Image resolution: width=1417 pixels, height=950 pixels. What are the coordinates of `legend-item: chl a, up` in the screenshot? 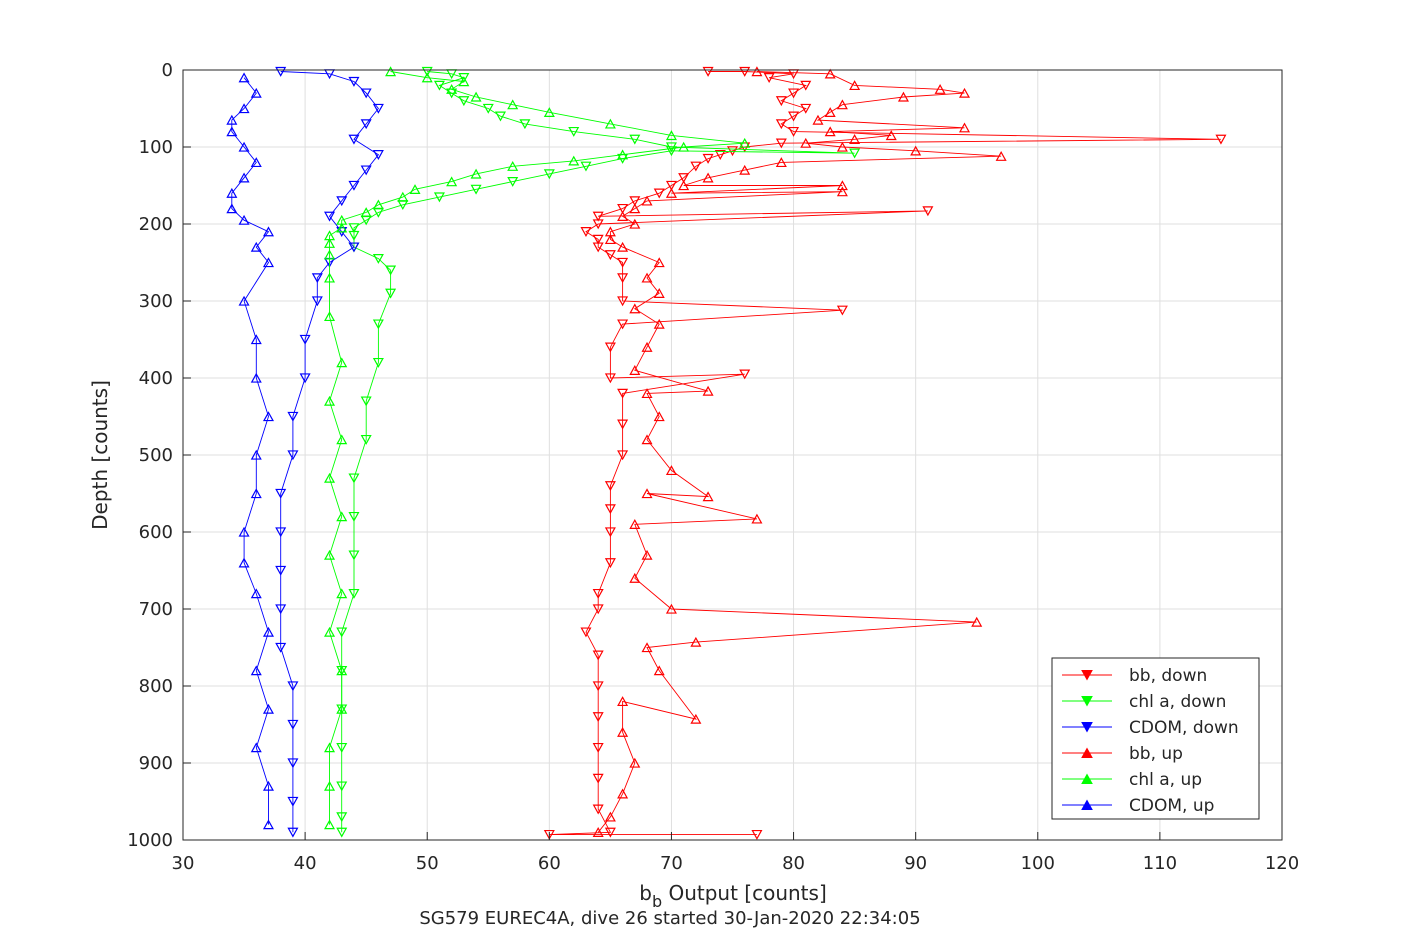 It's located at (1132, 780).